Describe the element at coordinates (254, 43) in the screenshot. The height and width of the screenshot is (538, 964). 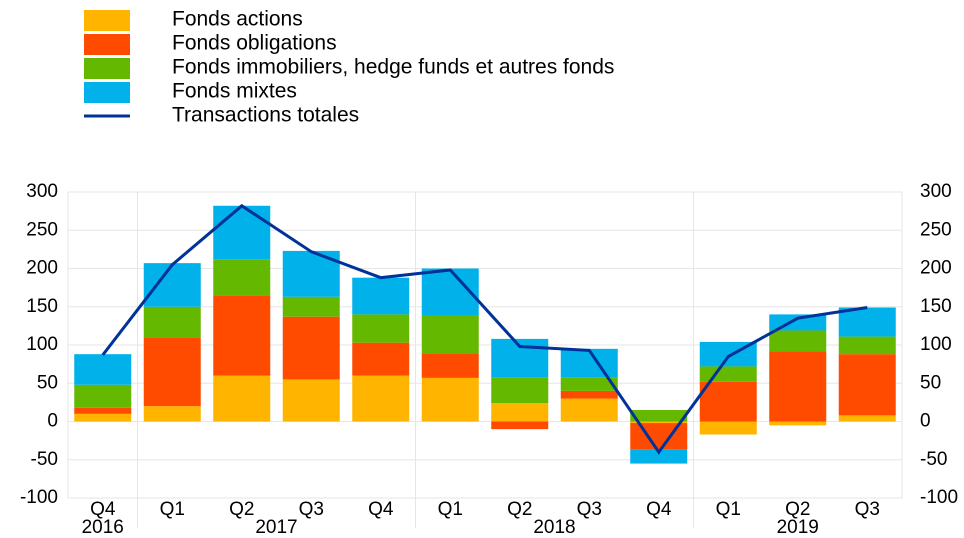
I see `legend-label: Fonds obligations` at that location.